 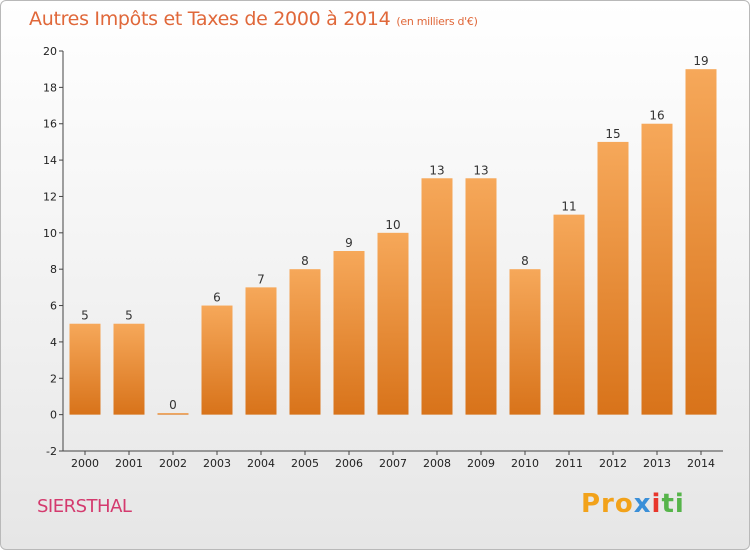 I want to click on value-label-2004: 7, so click(x=261, y=279).